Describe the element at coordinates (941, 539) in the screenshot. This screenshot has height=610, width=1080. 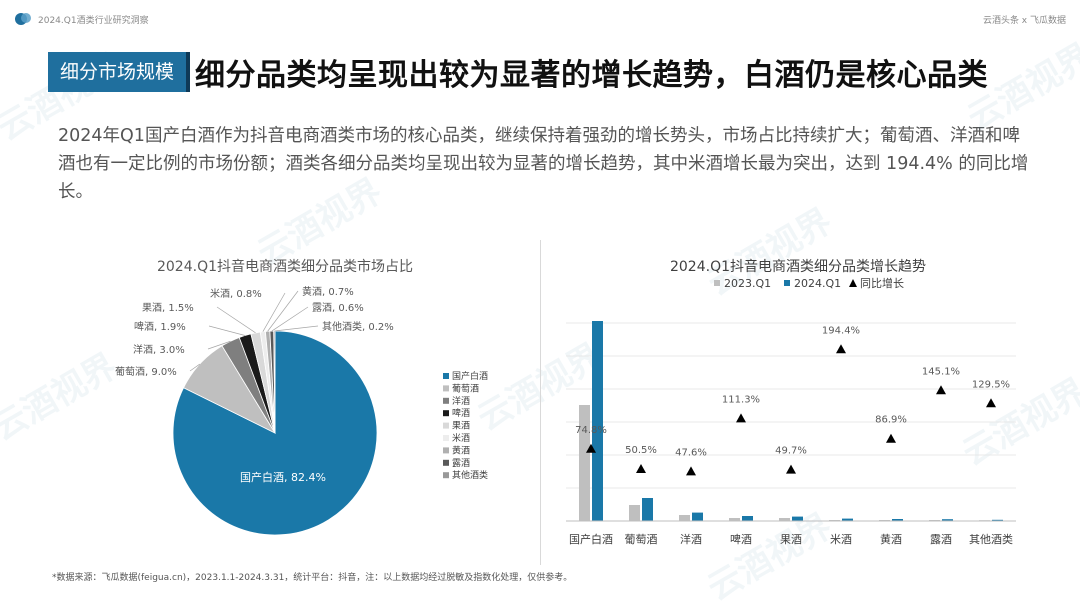
I see `x-tick-label: 露酒` at that location.